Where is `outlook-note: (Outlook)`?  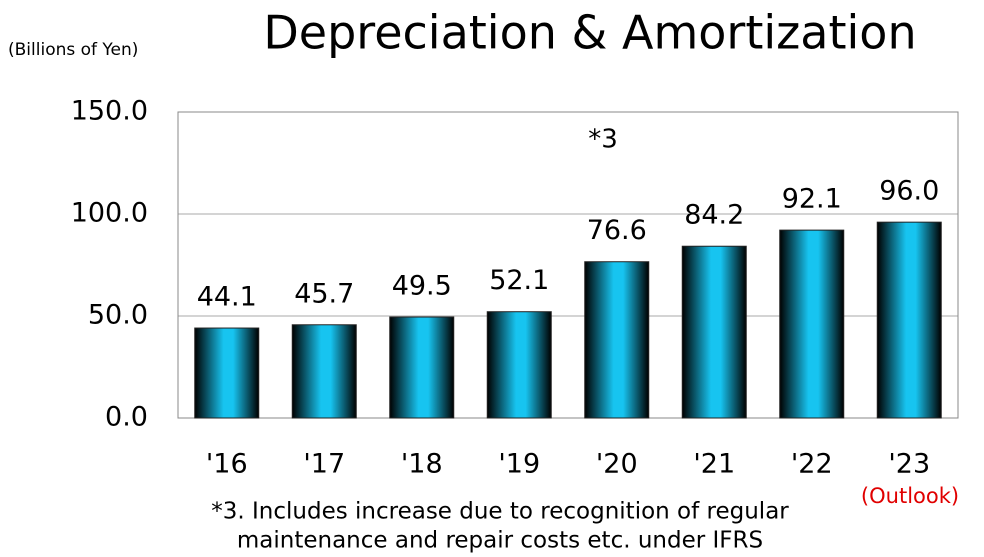
outlook-note: (Outlook) is located at coordinates (910, 496).